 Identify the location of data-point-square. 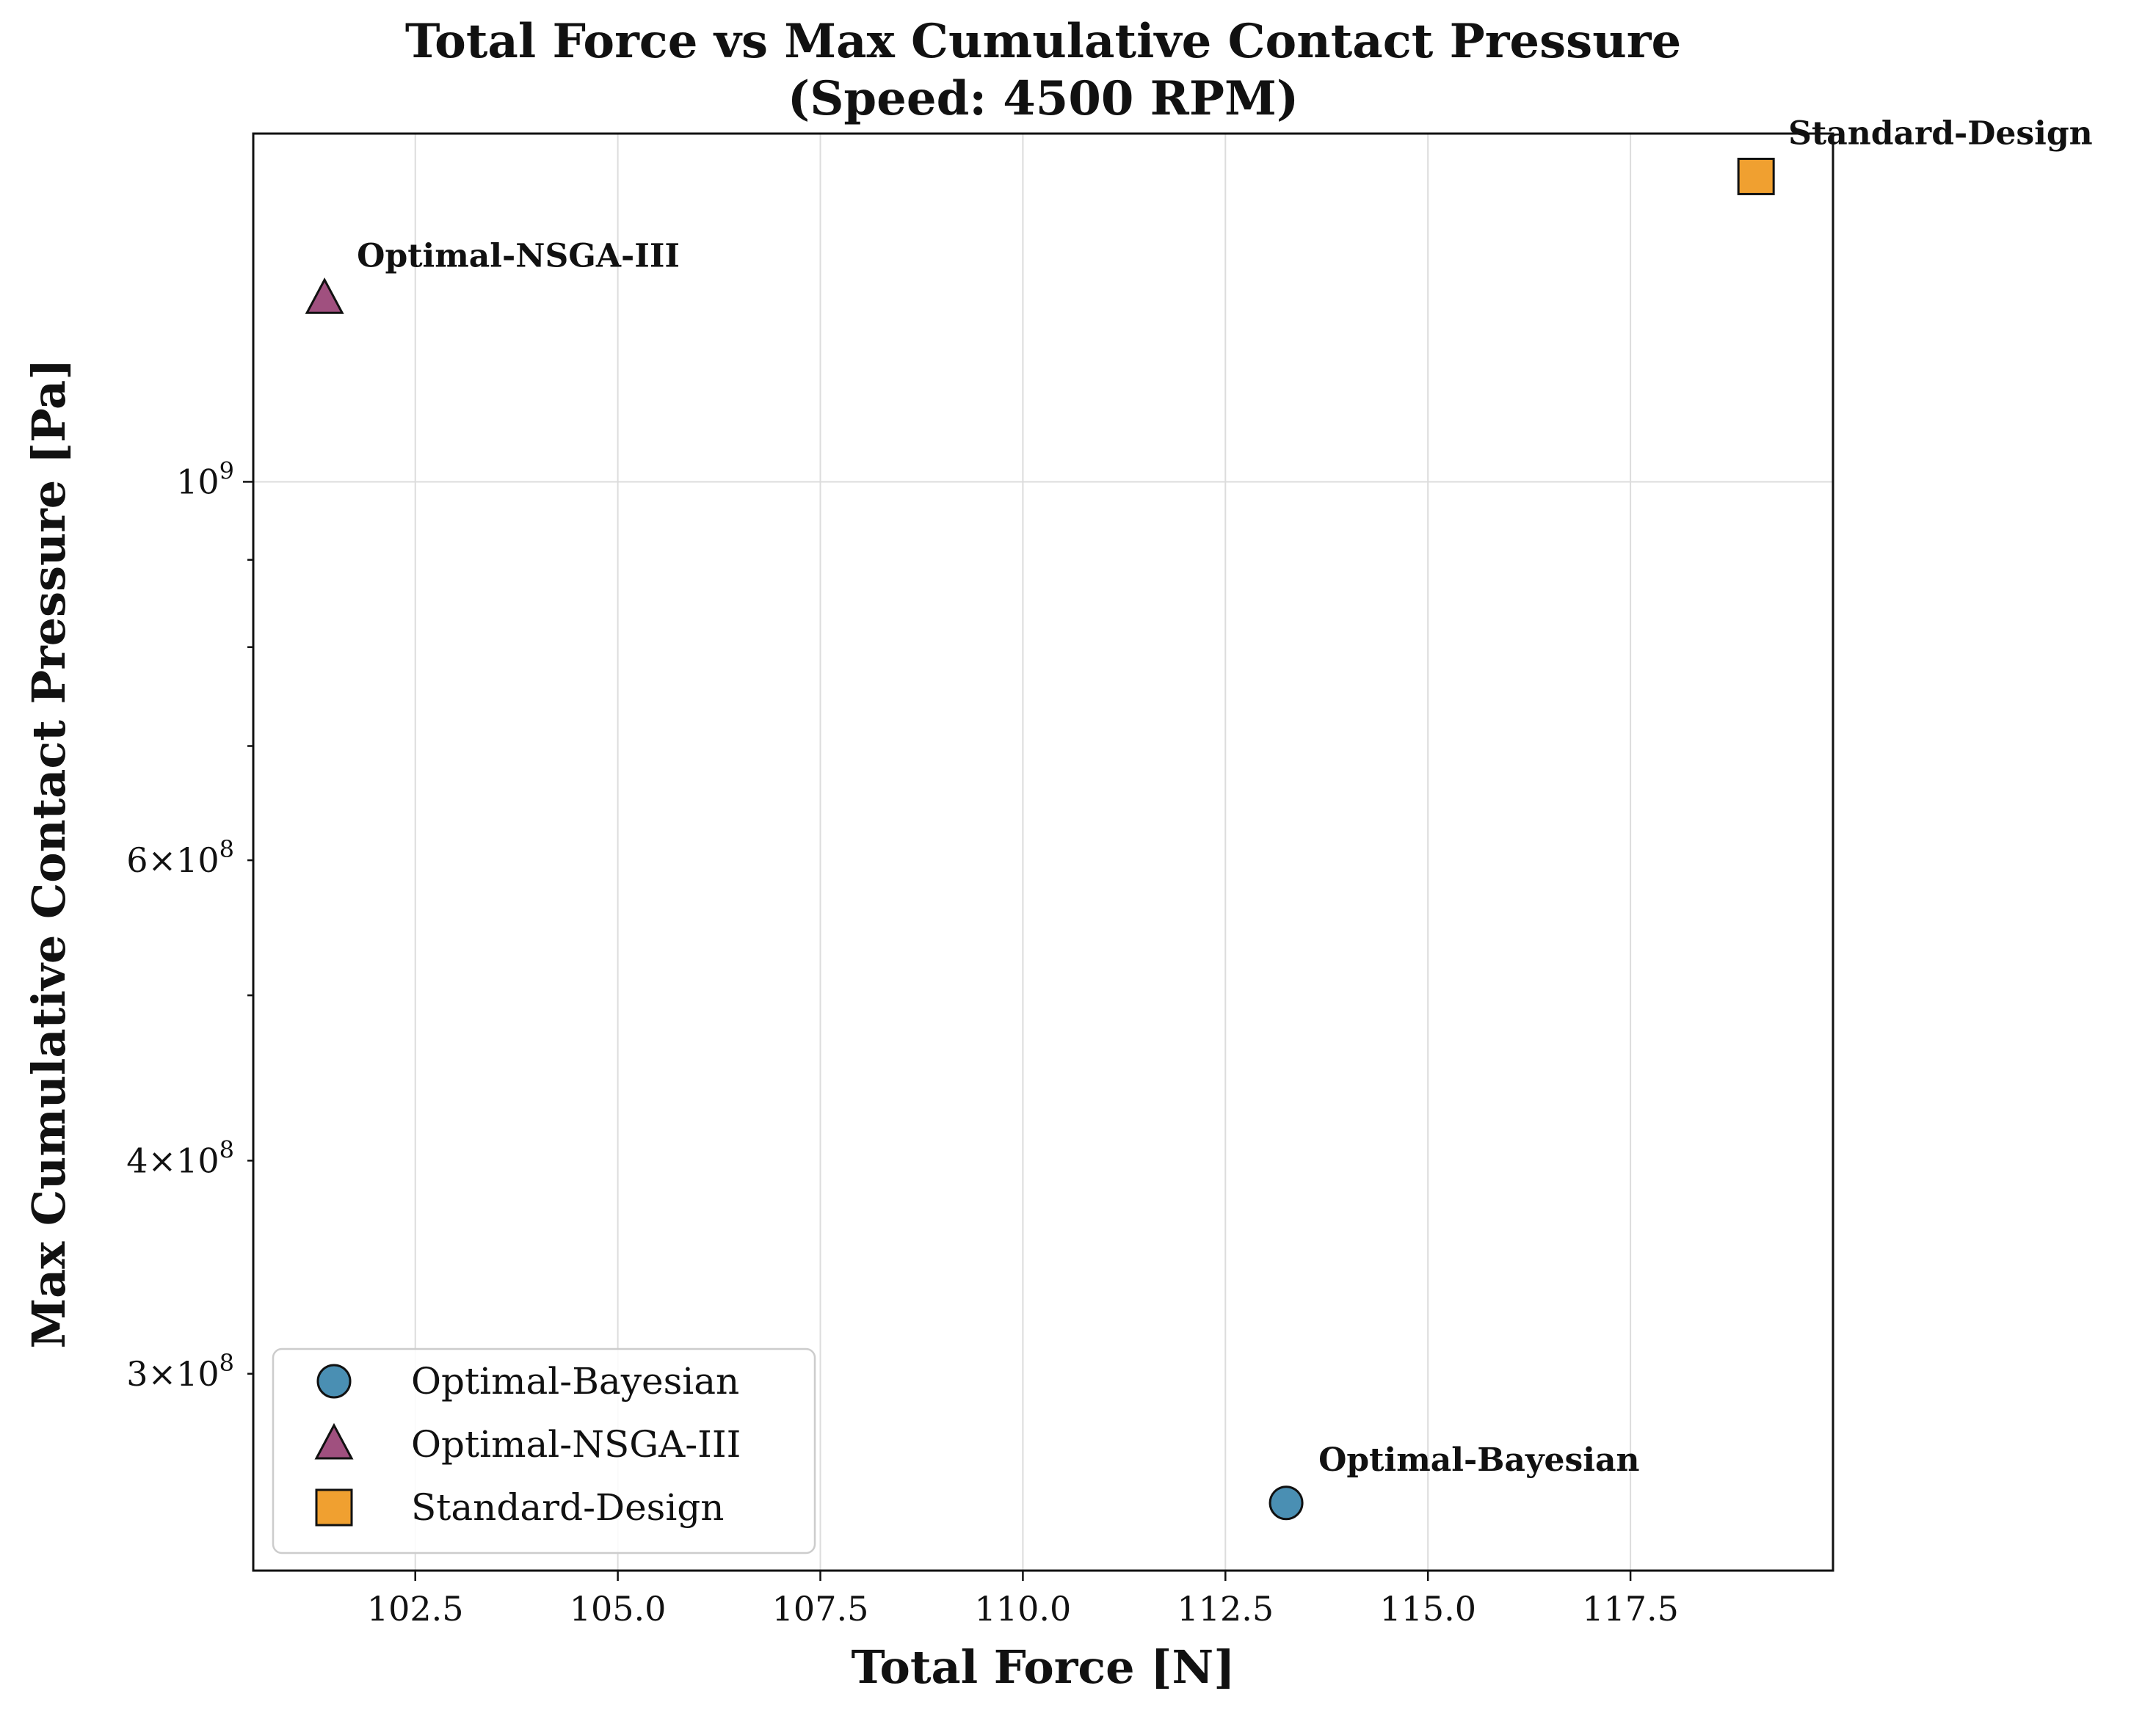
(1756, 176).